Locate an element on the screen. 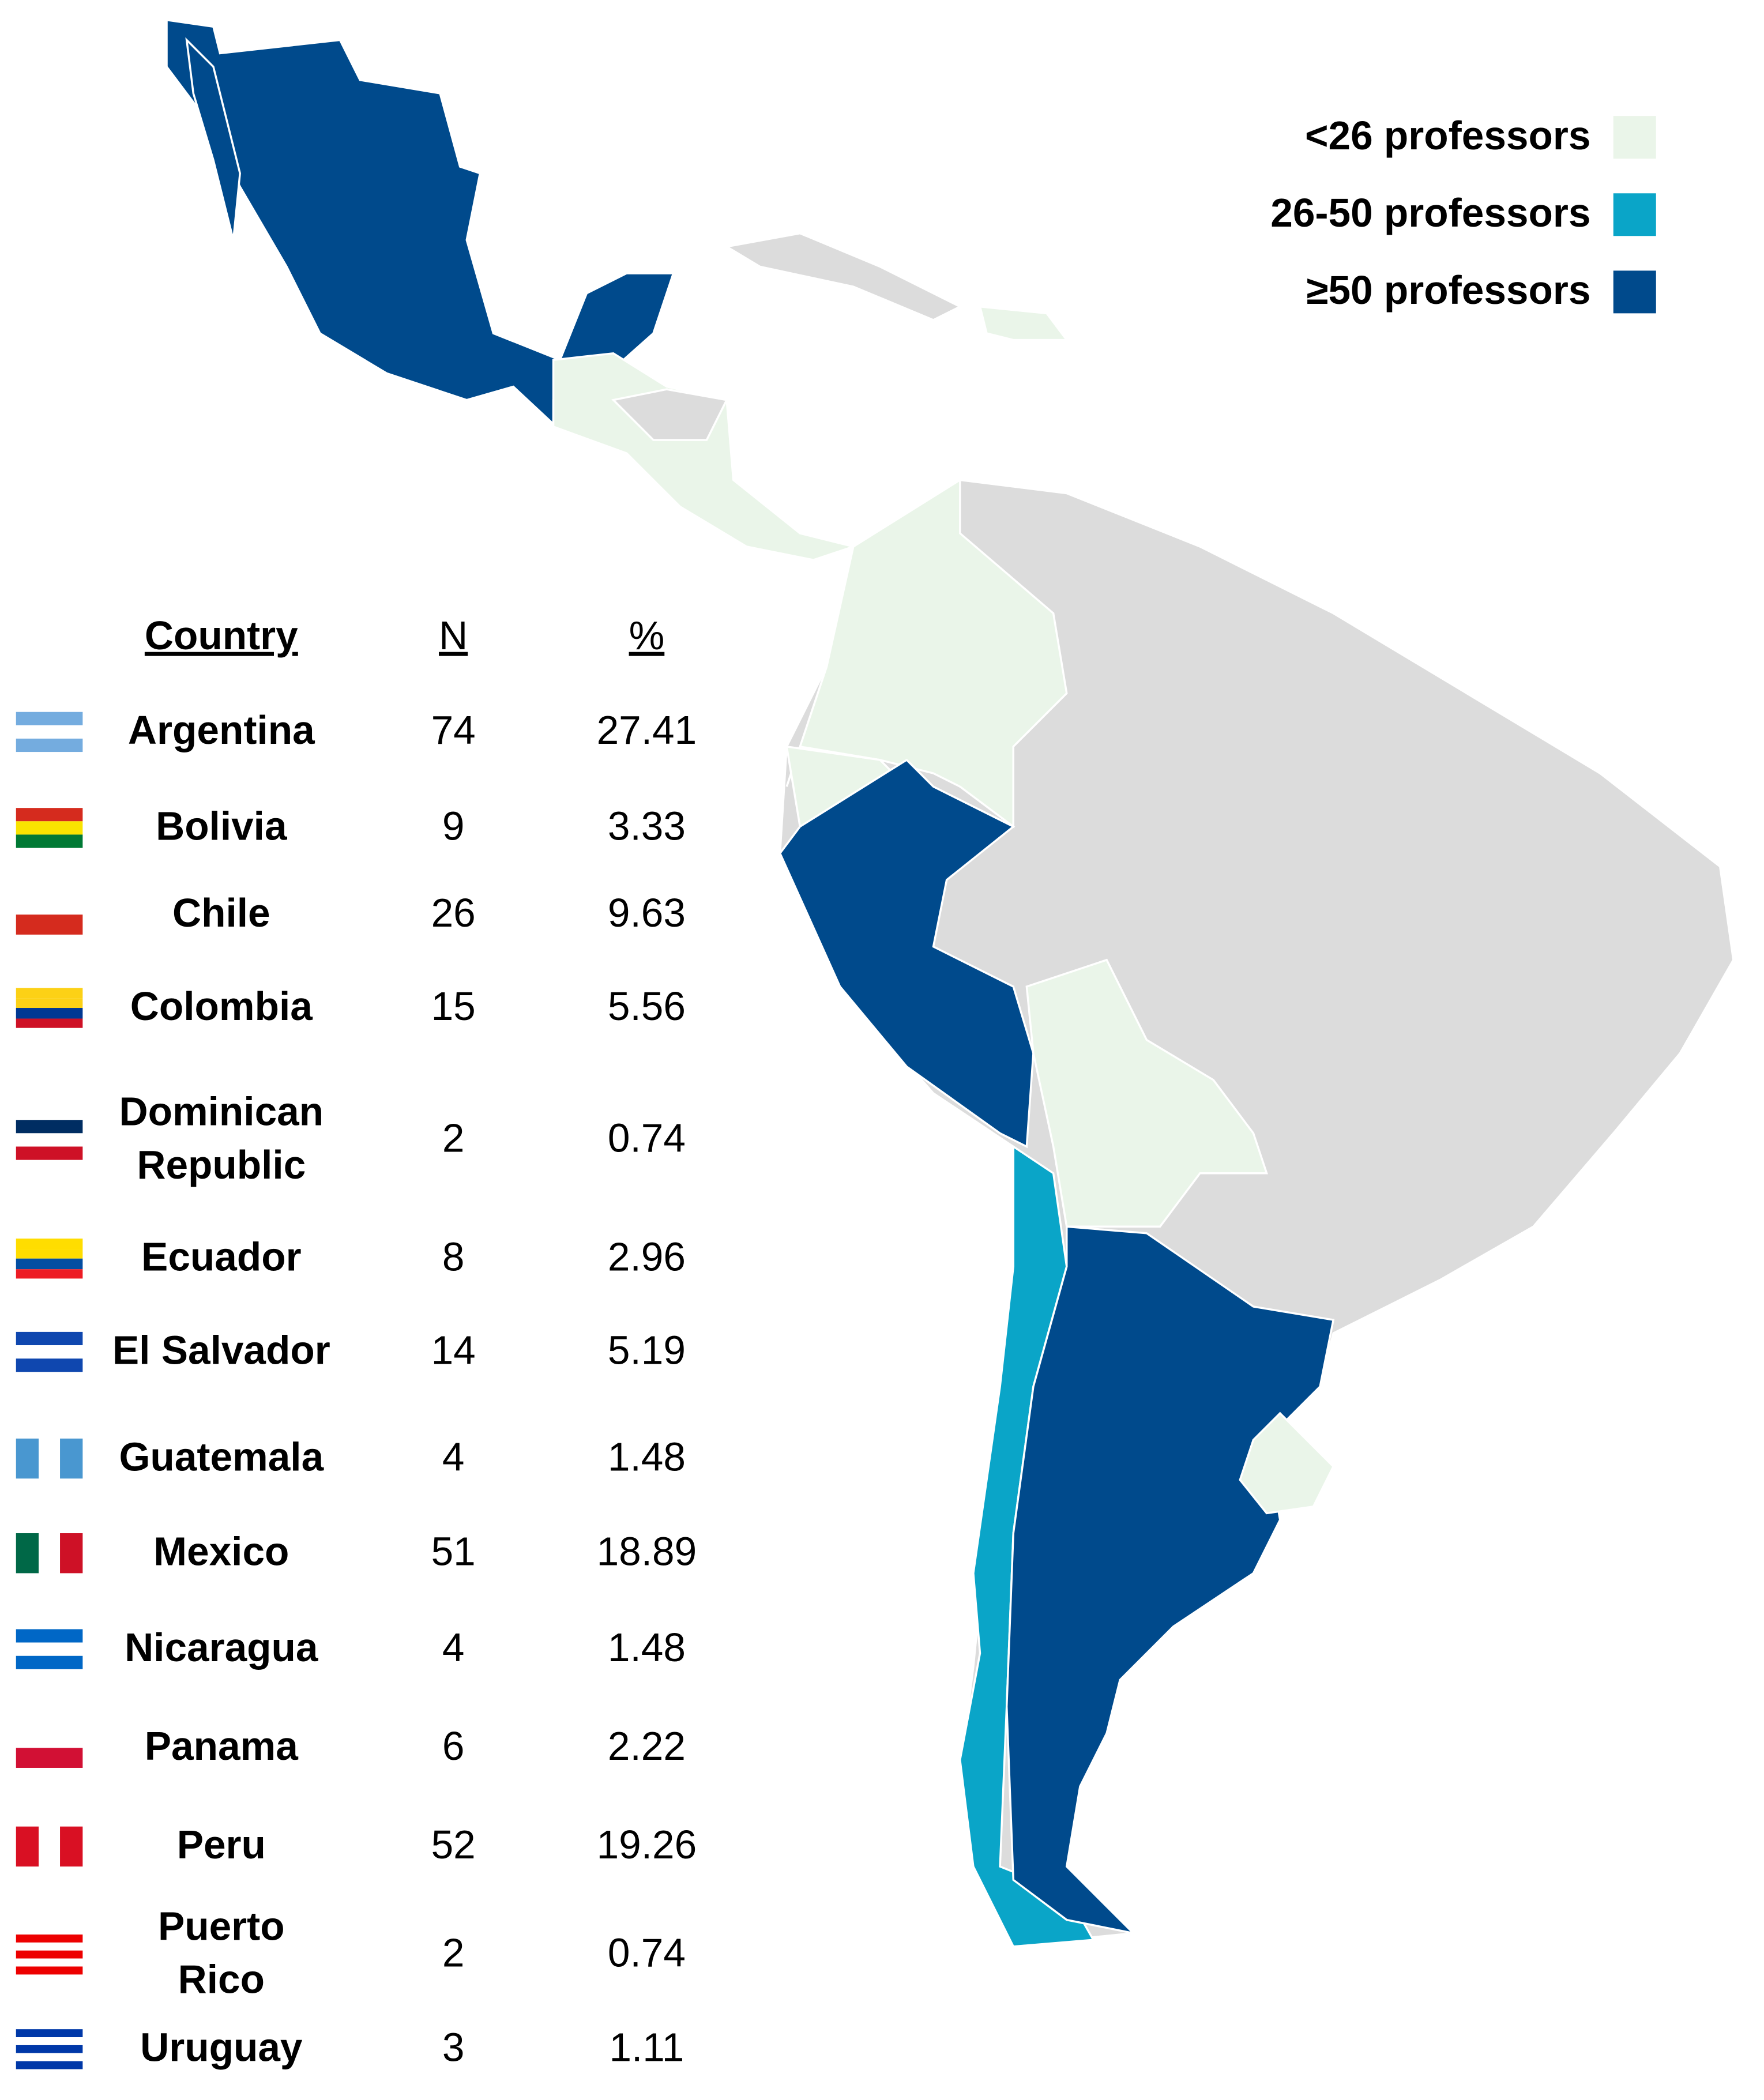 Image resolution: width=1764 pixels, height=2100 pixels. count: 26 is located at coordinates (454, 913).